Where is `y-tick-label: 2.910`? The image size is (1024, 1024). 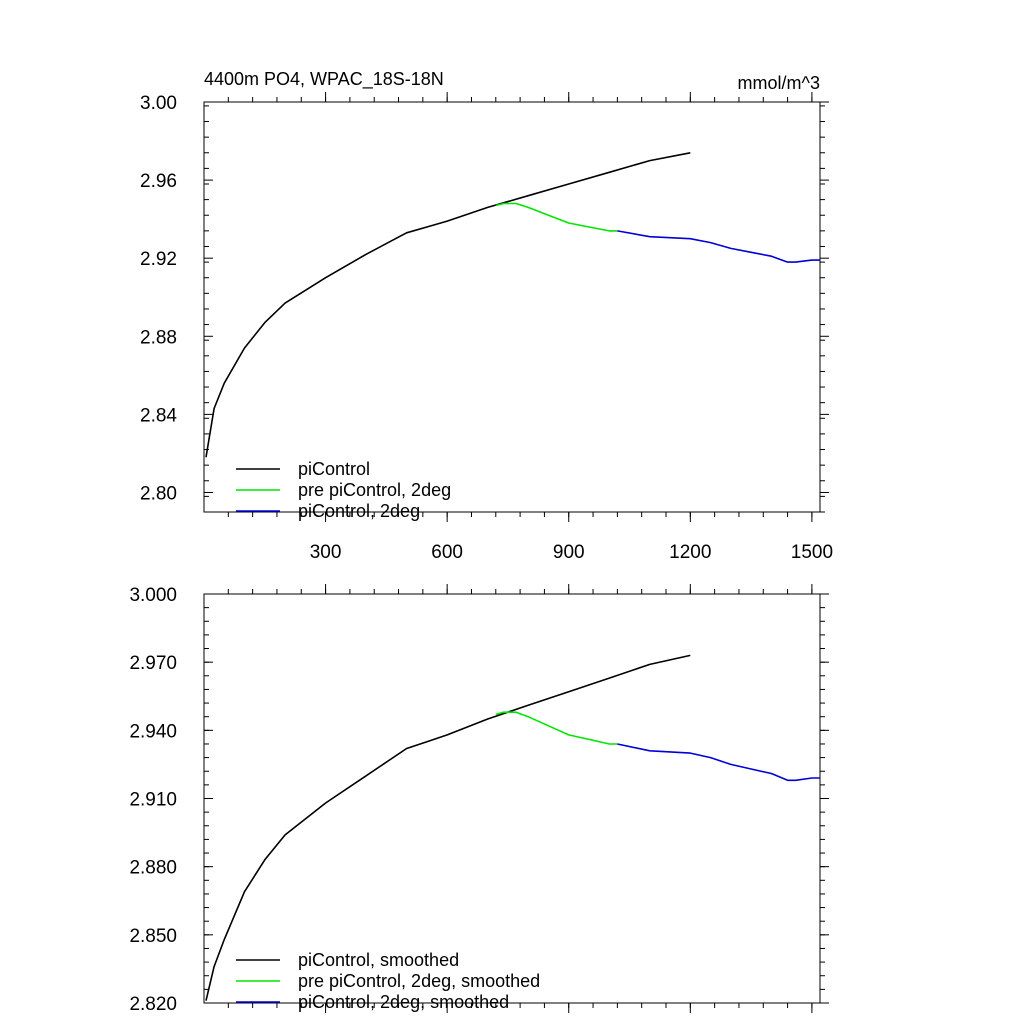 y-tick-label: 2.910 is located at coordinates (153, 800).